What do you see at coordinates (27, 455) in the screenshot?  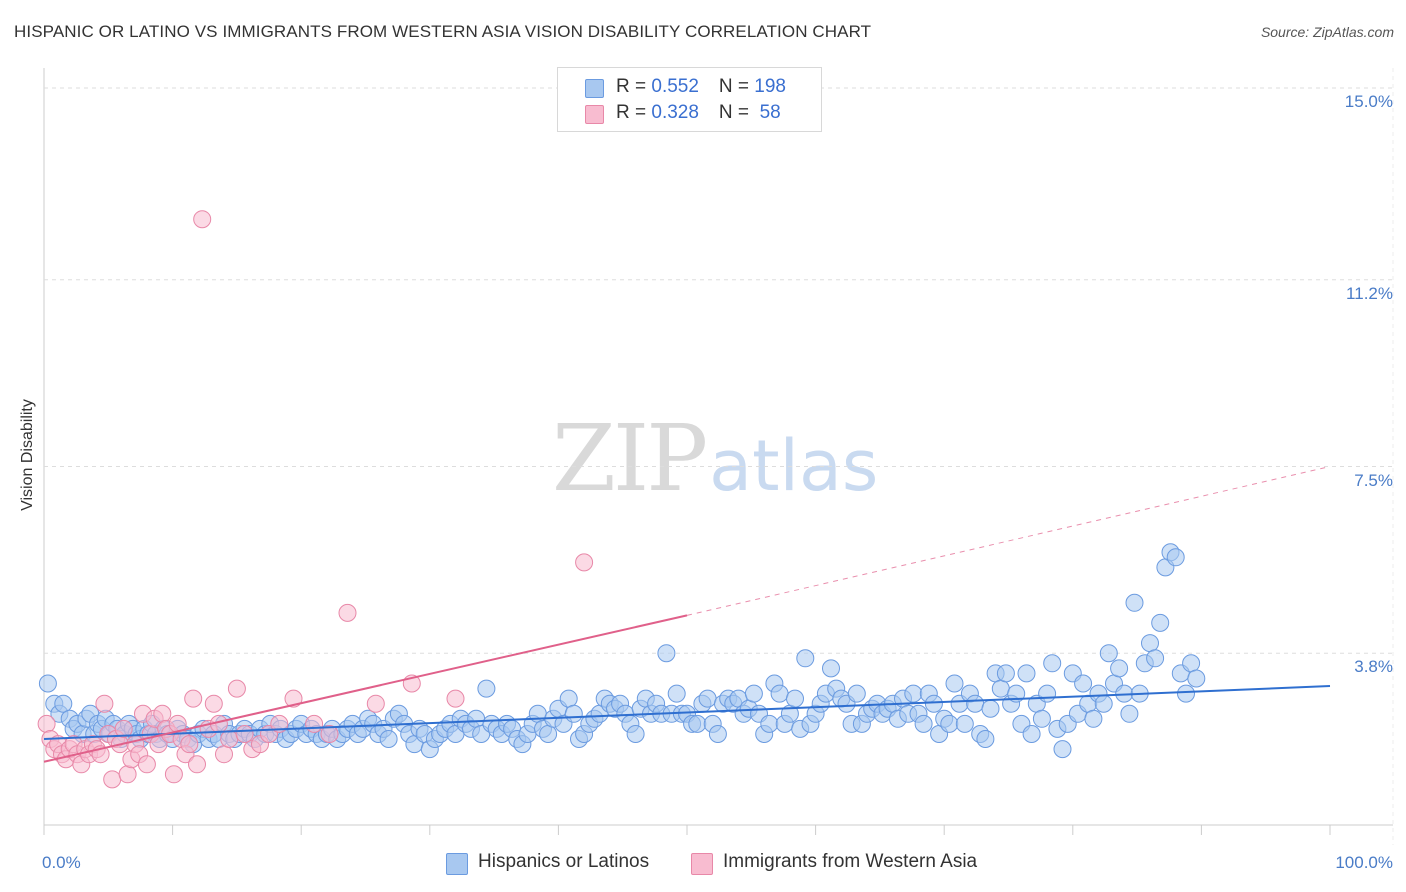 I see `y-axis-label: Vision Disability` at bounding box center [27, 455].